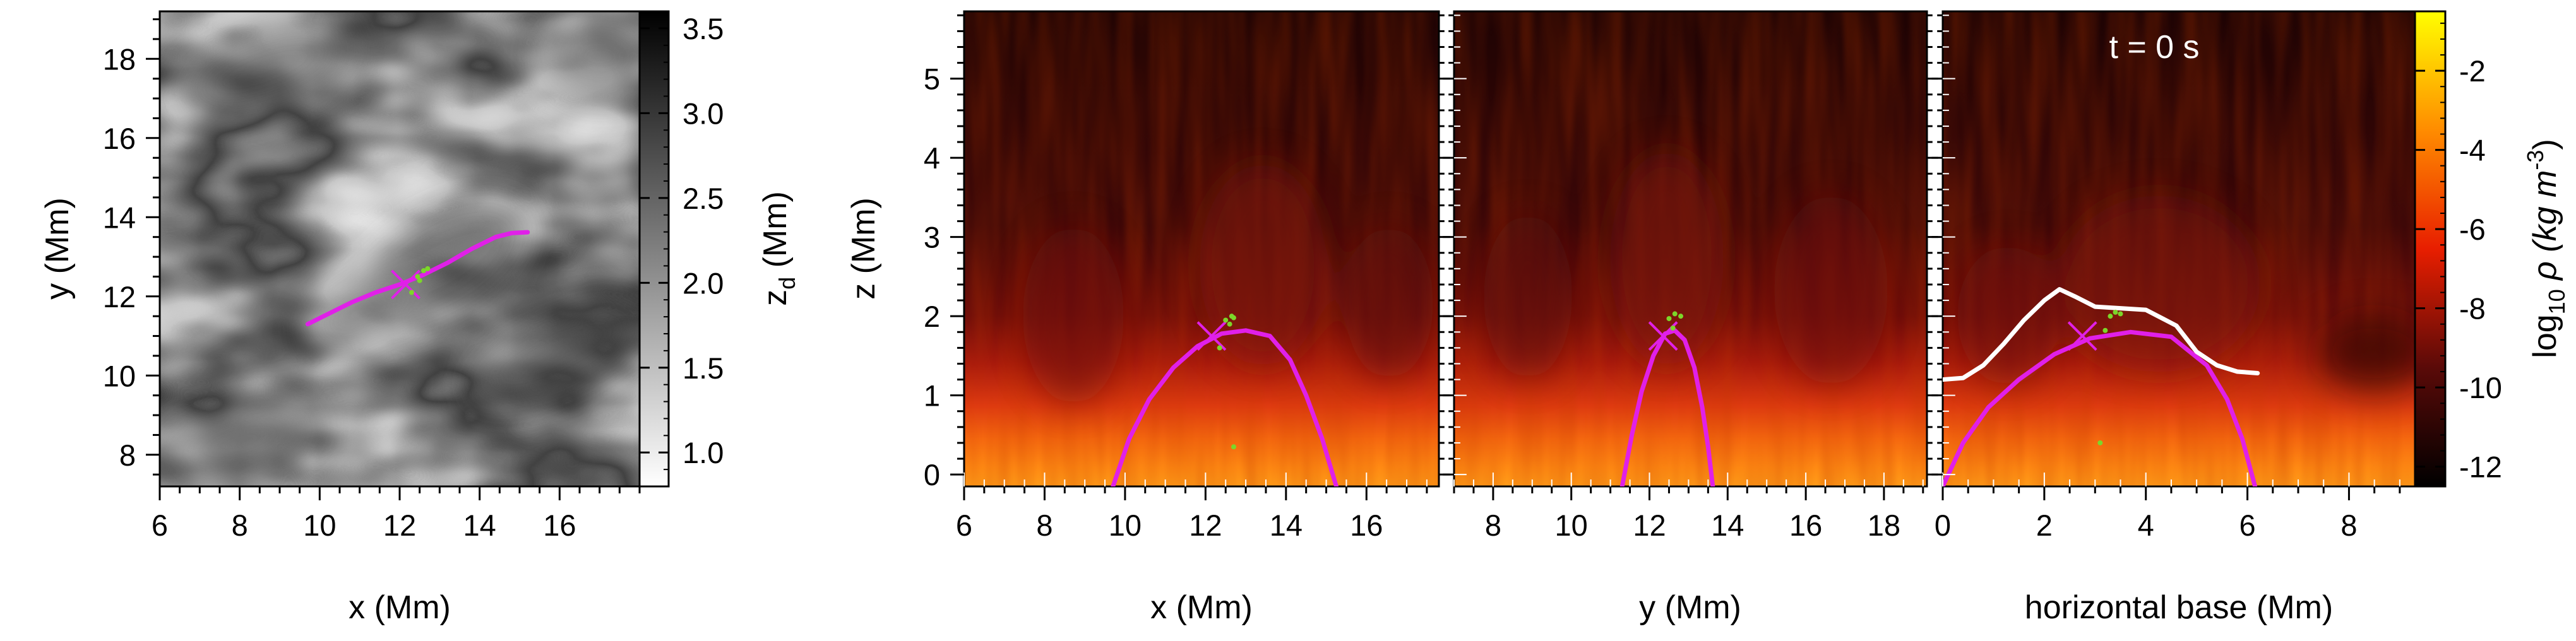 This screenshot has width=2576, height=641. What do you see at coordinates (2480, 467) in the screenshot?
I see `colorbar-tick-label: -12` at bounding box center [2480, 467].